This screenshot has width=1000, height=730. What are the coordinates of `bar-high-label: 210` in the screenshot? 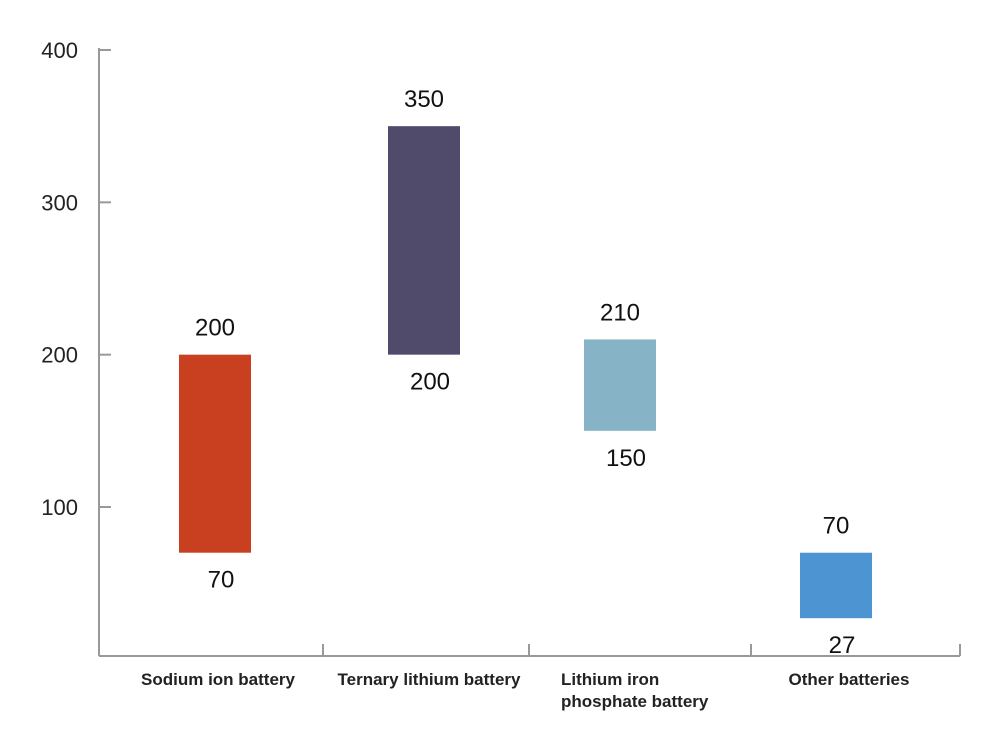 It's located at (620, 312).